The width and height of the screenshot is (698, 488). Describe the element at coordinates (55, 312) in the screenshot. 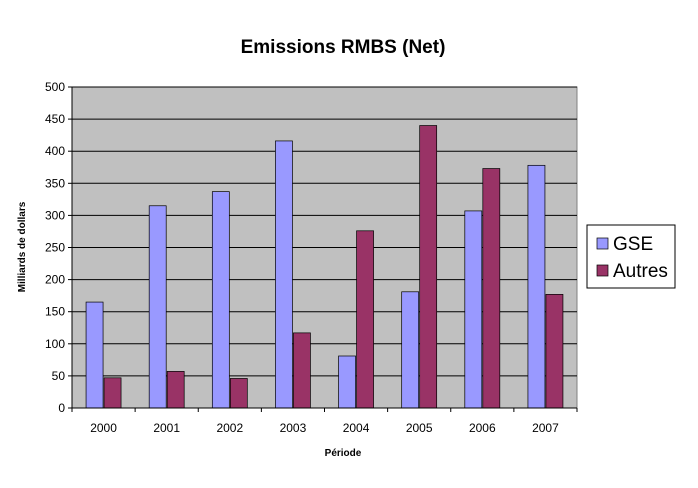

I see `y-tick-label: 150` at that location.